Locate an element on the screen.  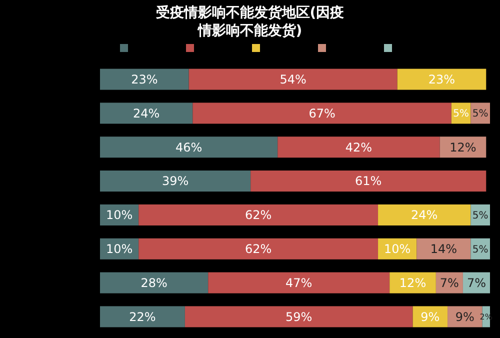
data-label: 39% is located at coordinates (175, 181).